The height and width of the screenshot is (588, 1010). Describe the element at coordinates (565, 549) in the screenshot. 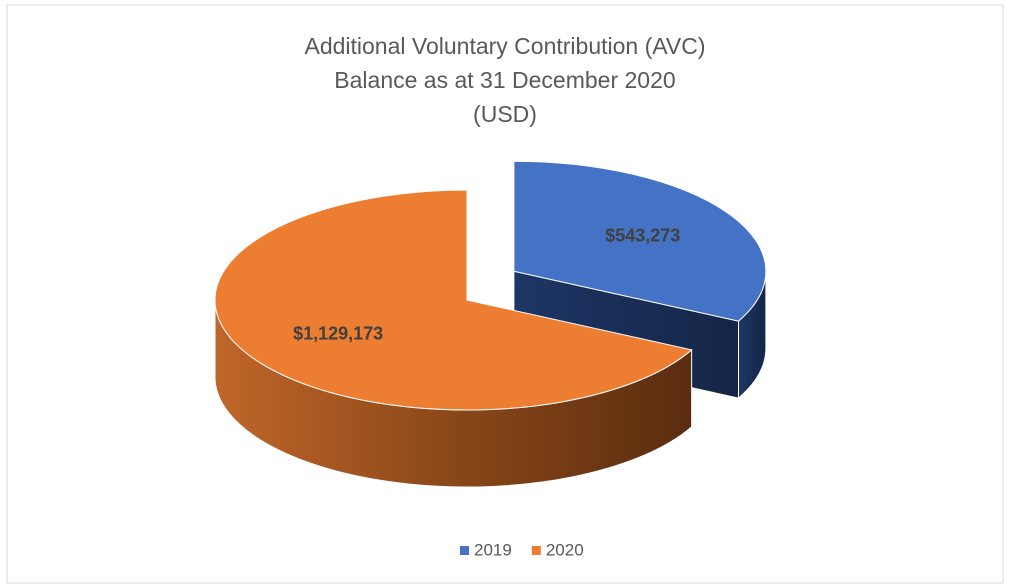

I see `legend-label: 2020` at that location.